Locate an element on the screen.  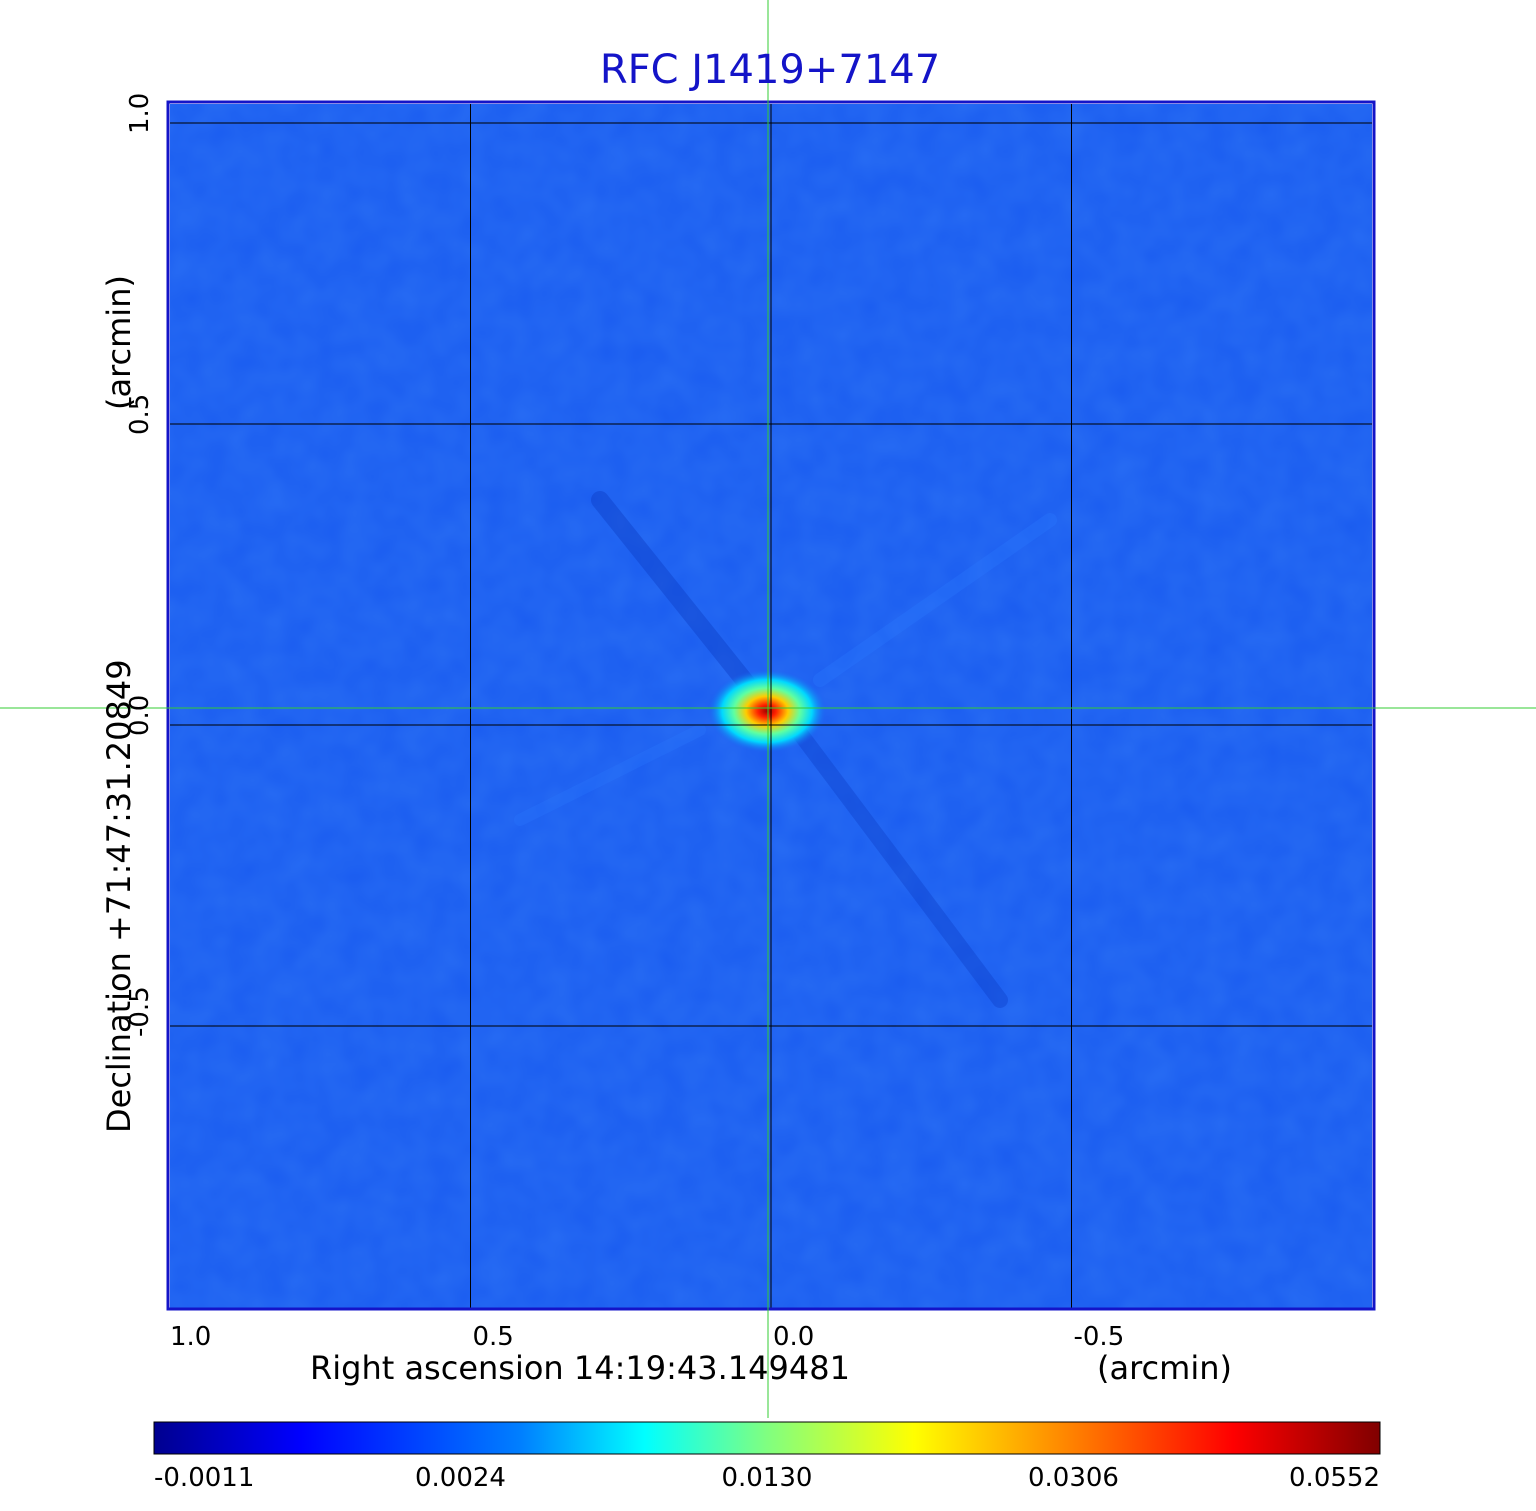
sidelobe-streaks is located at coordinates (785, 749).